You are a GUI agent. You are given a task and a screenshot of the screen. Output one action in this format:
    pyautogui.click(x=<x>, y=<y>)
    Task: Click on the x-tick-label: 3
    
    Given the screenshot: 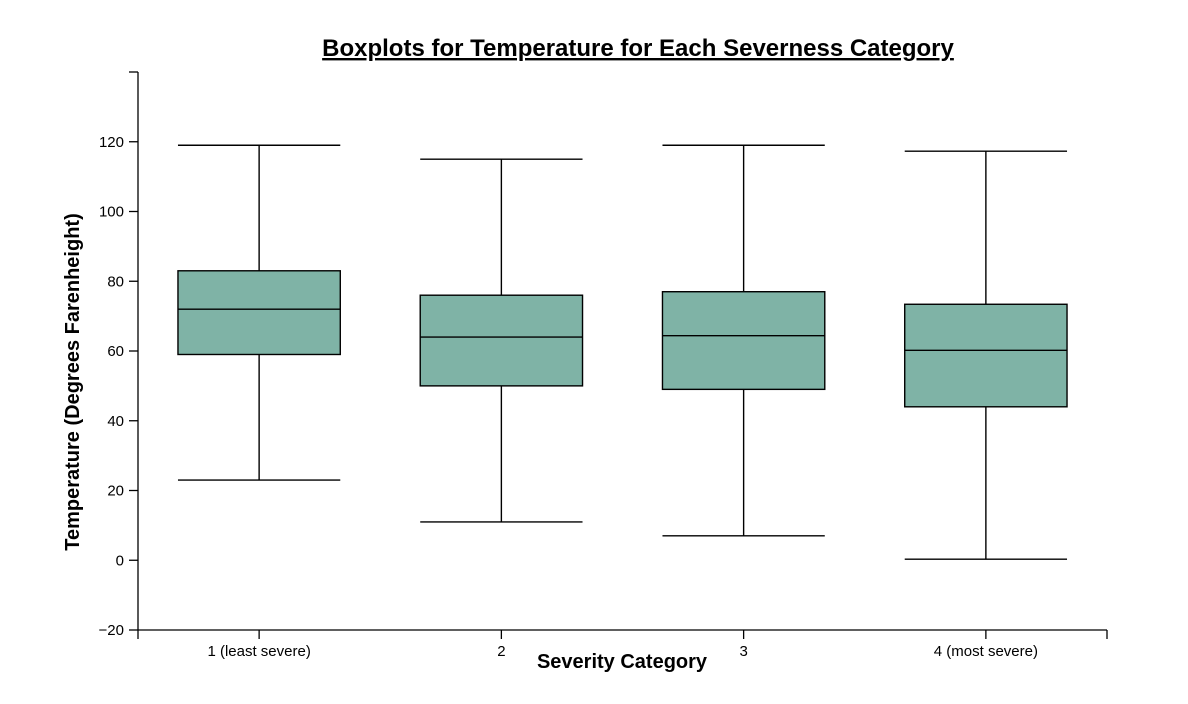 What is the action you would take?
    pyautogui.click(x=743, y=651)
    